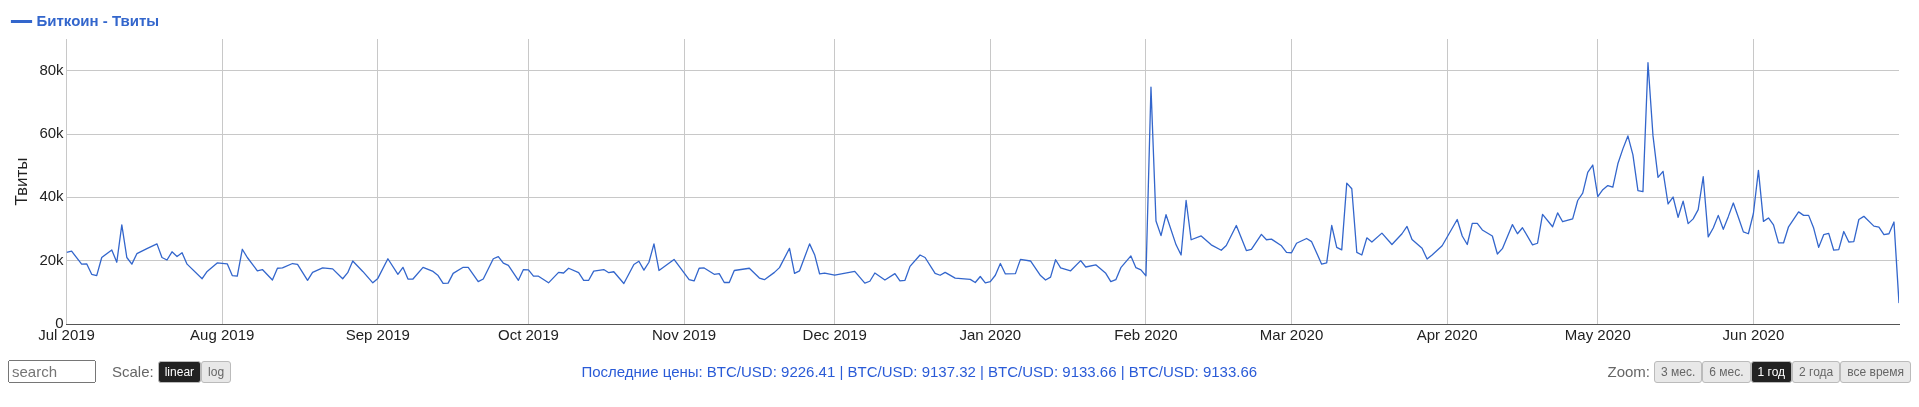 This screenshot has height=407, width=1919. Describe the element at coordinates (52, 259) in the screenshot. I see `y-tick-label: 20k` at that location.